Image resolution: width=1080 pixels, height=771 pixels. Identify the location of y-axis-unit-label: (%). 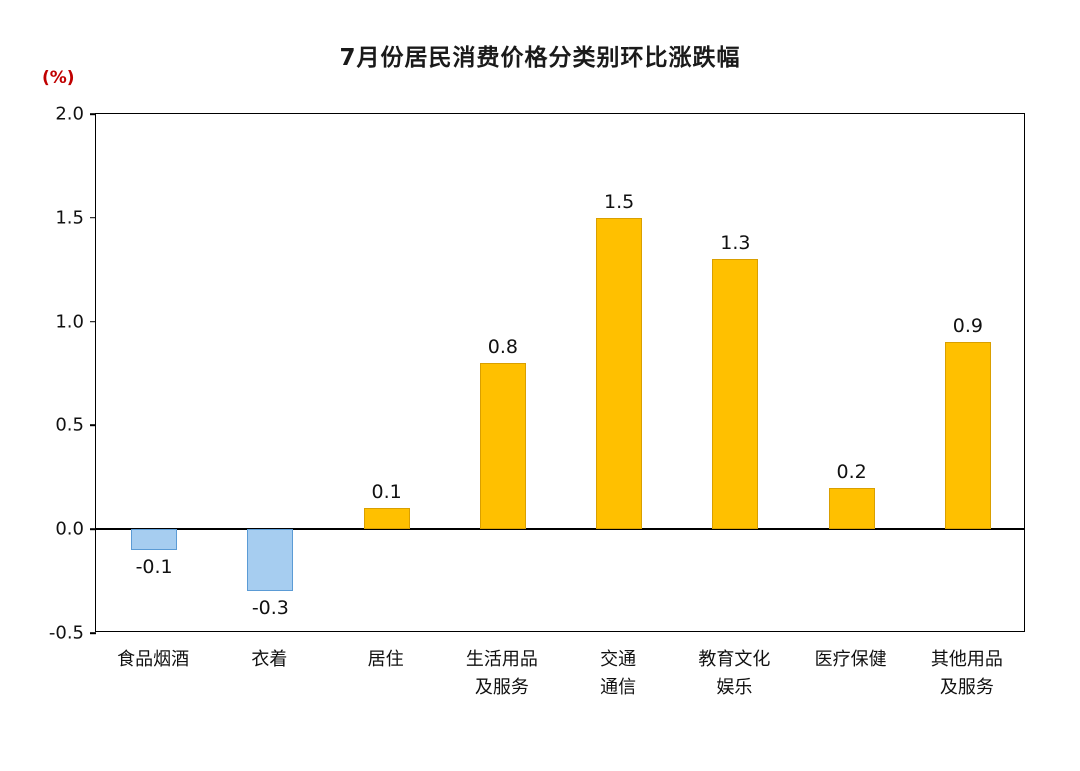
(58, 78).